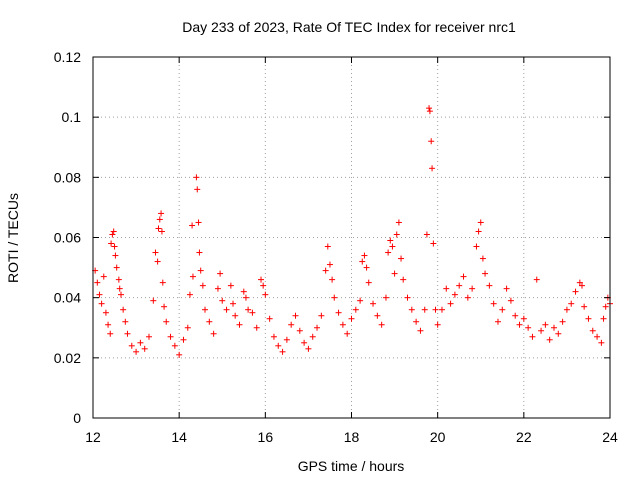 This screenshot has height=480, width=640. Describe the element at coordinates (67, 238) in the screenshot. I see `y-tick-label: 0.06` at that location.